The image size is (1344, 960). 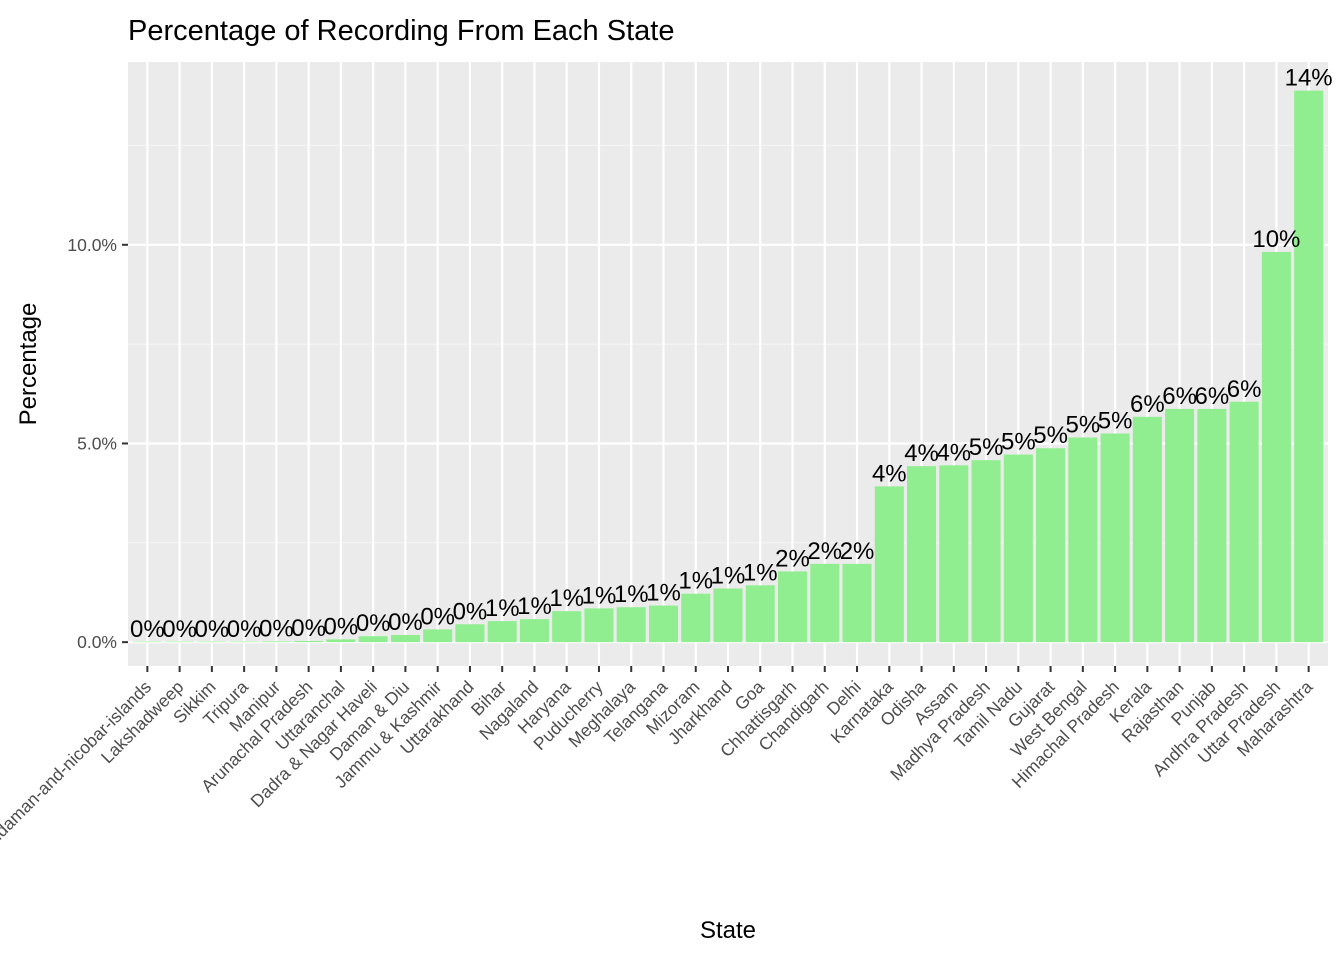 What do you see at coordinates (1309, 78) in the screenshot?
I see `bar-data-label: 14%` at bounding box center [1309, 78].